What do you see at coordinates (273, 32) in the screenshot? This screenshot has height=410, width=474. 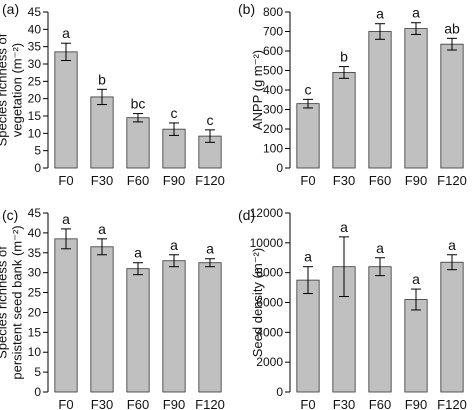 I see `y-tick-label: 700` at bounding box center [273, 32].